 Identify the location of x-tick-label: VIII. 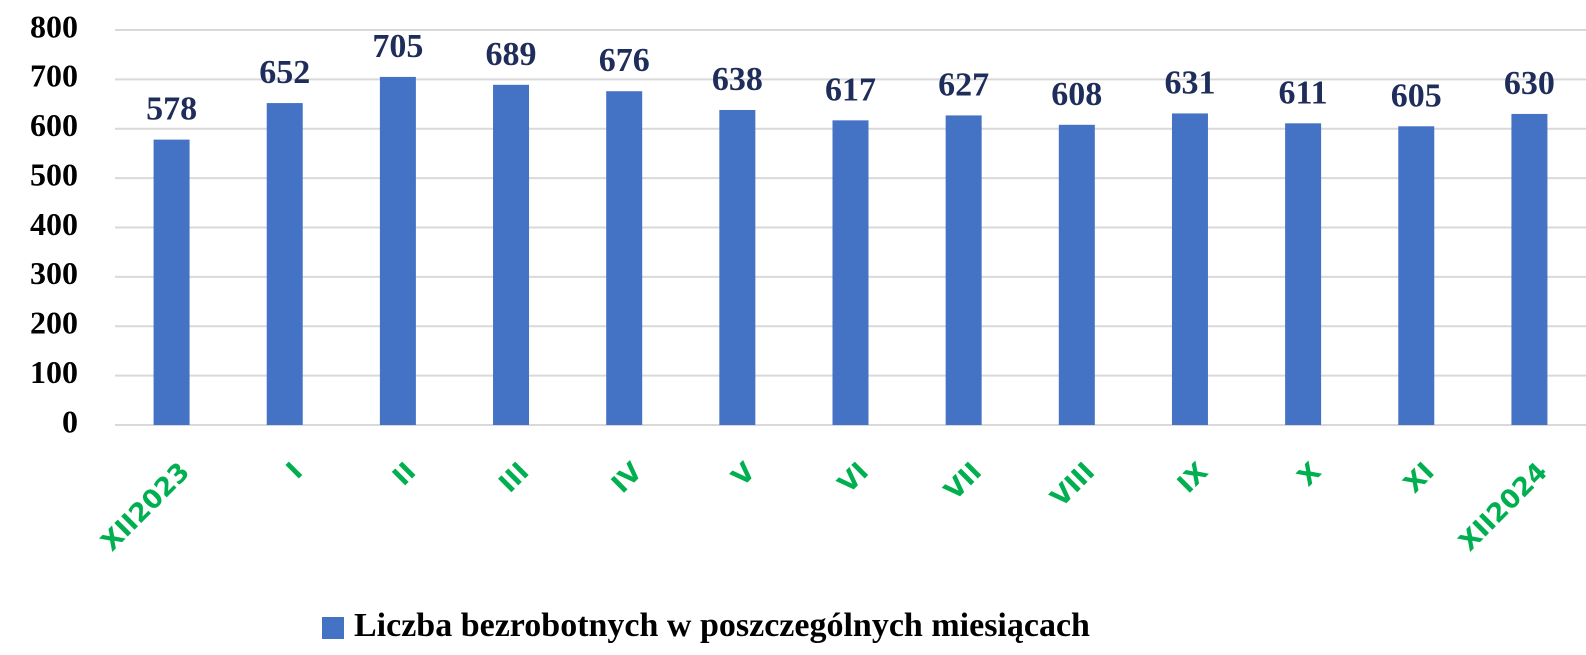
(1073, 485).